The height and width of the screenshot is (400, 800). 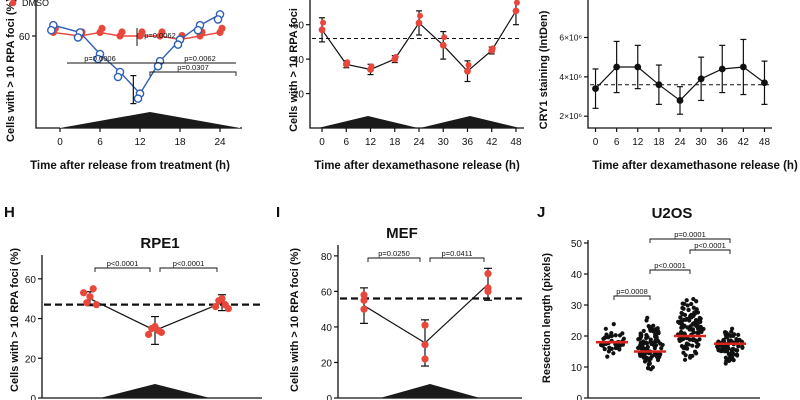 What do you see at coordinates (31, 359) in the screenshot?
I see `y-tick-label: 20` at bounding box center [31, 359].